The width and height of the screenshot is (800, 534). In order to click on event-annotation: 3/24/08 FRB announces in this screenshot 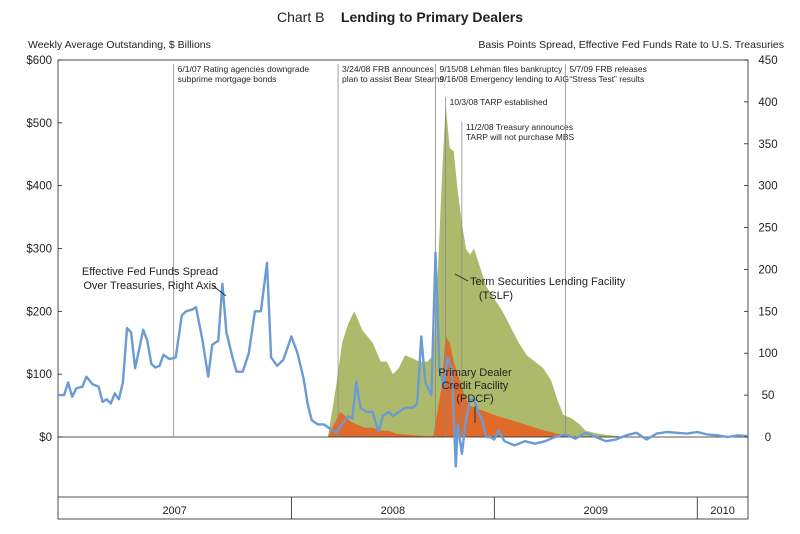, I will do `click(388, 69)`.